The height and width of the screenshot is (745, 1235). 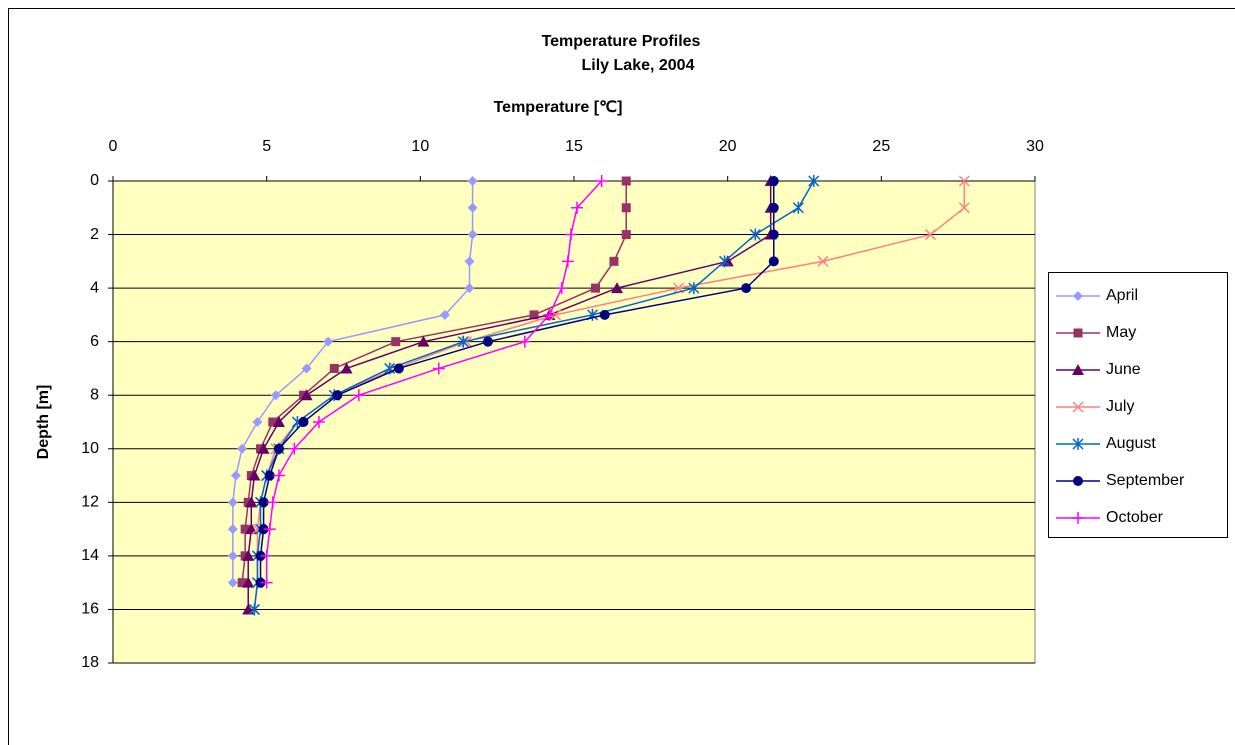 I want to click on y-tick-label: 0, so click(x=94, y=180).